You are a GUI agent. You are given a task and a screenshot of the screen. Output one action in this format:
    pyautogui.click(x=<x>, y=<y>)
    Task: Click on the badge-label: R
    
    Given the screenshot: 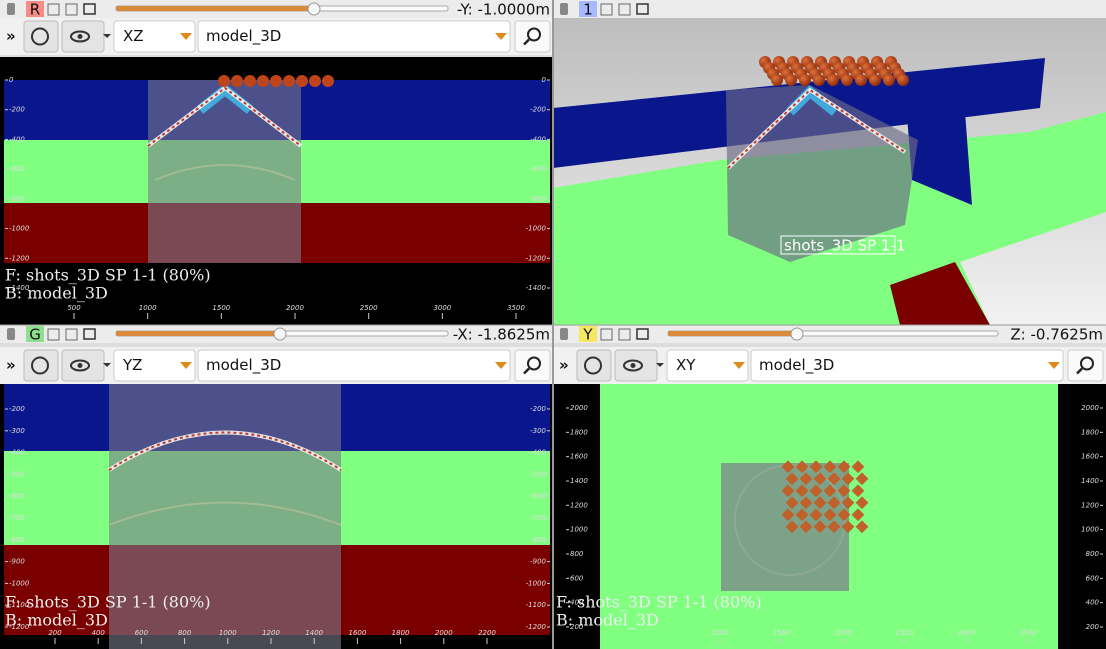 What is the action you would take?
    pyautogui.click(x=35, y=10)
    